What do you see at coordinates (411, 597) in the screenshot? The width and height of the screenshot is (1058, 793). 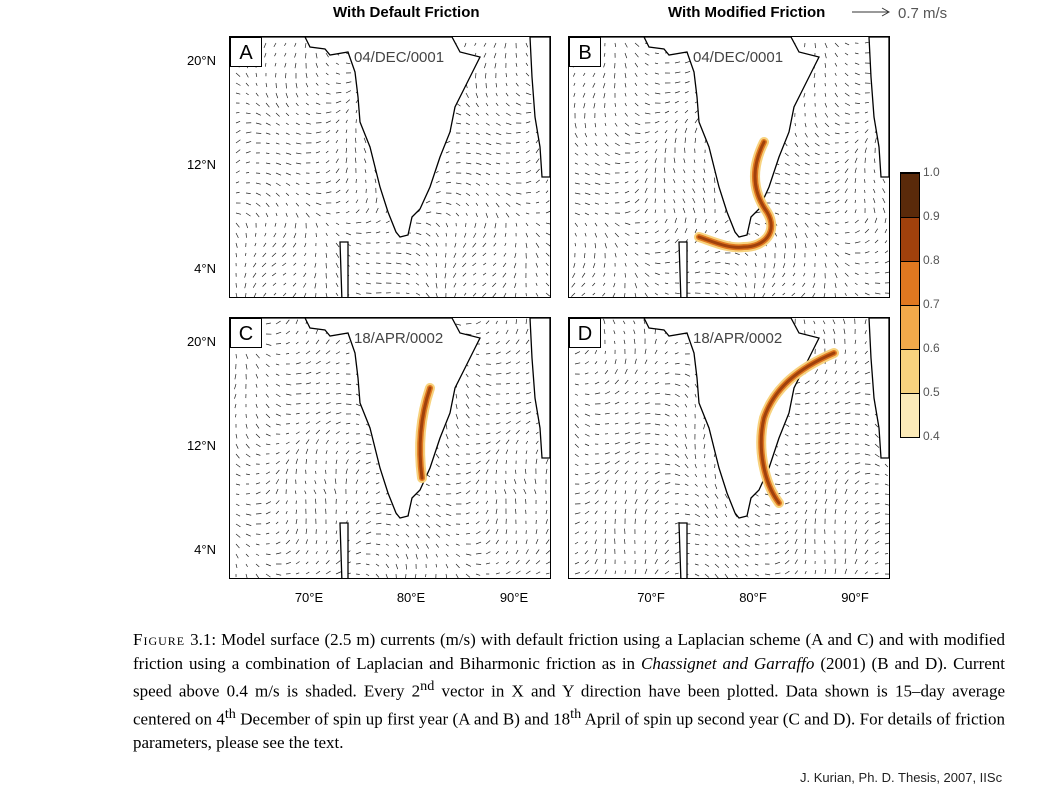 I see `x-tick-label: 80°E` at bounding box center [411, 597].